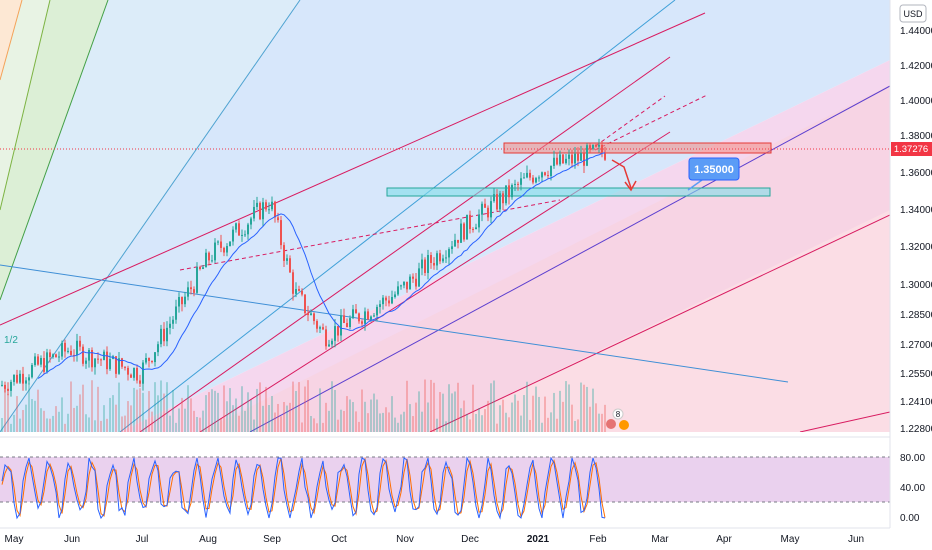  What do you see at coordinates (714, 169) in the screenshot?
I see `target-callout: 1.35000` at bounding box center [714, 169].